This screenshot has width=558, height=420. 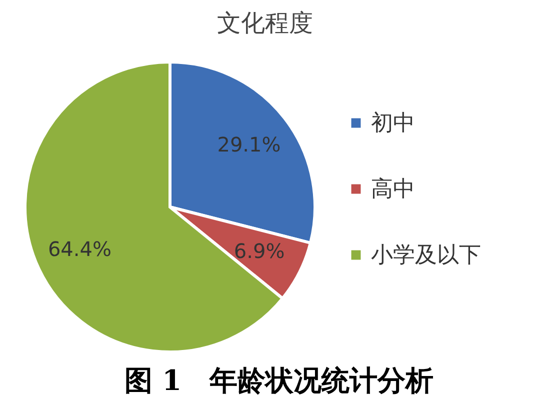 What do you see at coordinates (393, 189) in the screenshot?
I see `legend-label: 高中` at bounding box center [393, 189].